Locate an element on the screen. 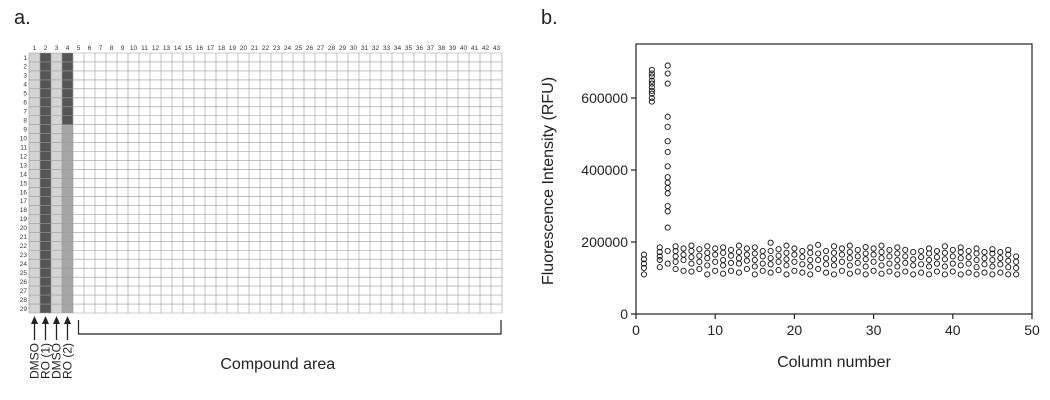 The width and height of the screenshot is (1050, 400). plate-column-label: 37 is located at coordinates (431, 48).